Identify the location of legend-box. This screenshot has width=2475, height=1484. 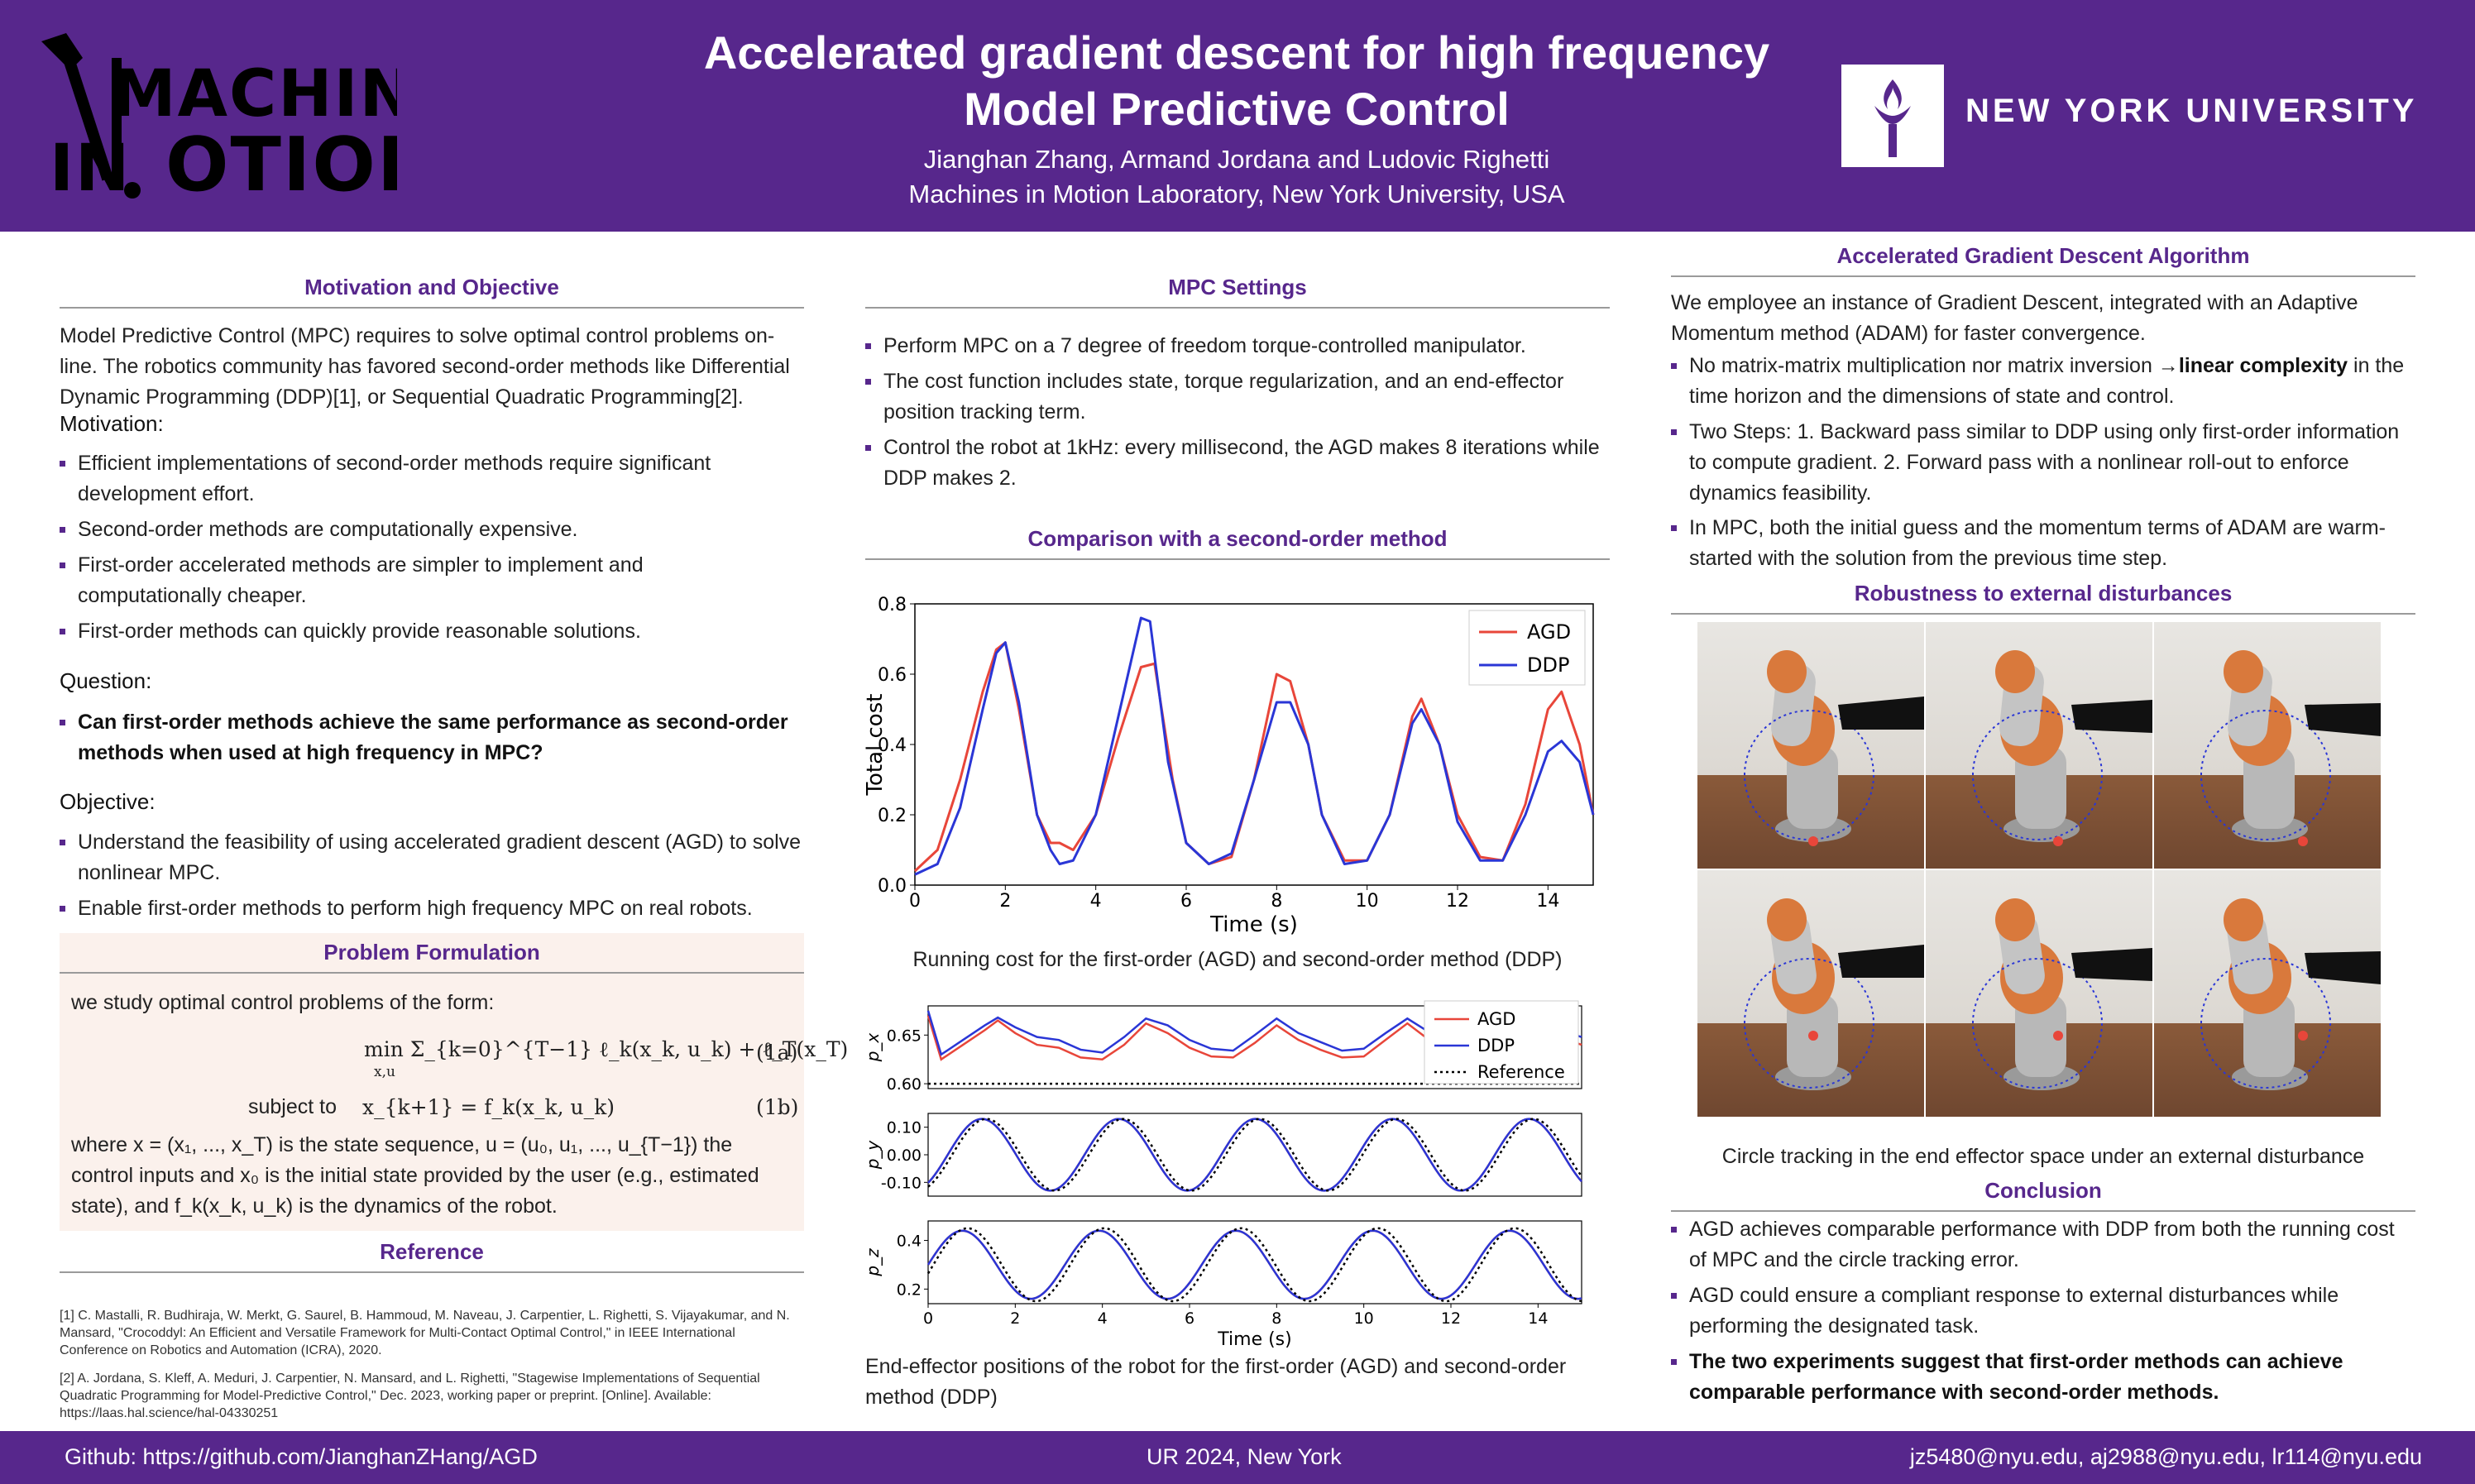
(1501, 1042).